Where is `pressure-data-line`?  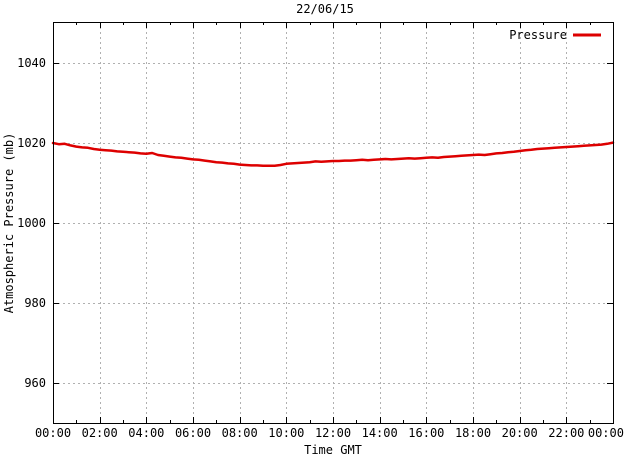 pressure-data-line is located at coordinates (333, 154).